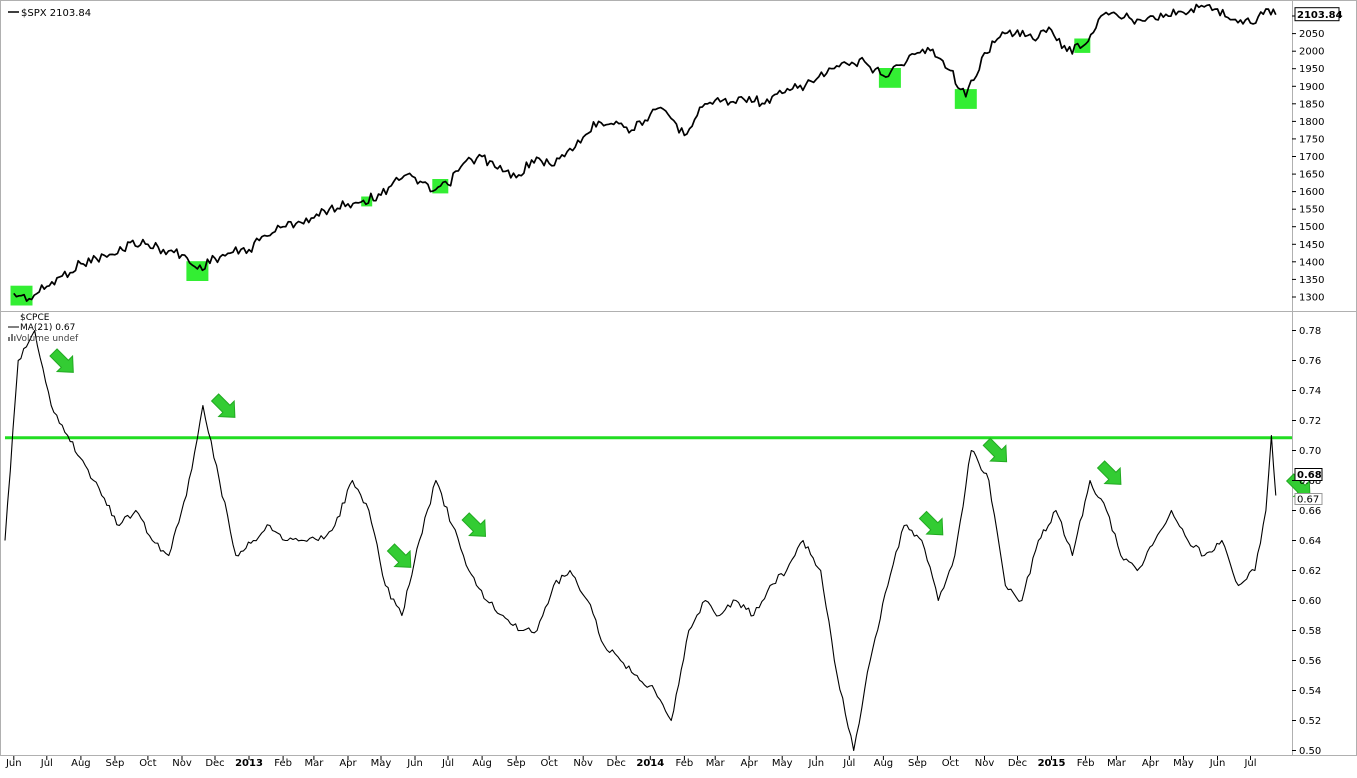 This screenshot has width=1357, height=778. I want to click on ma-label: MA(21) 0.67, so click(47, 328).